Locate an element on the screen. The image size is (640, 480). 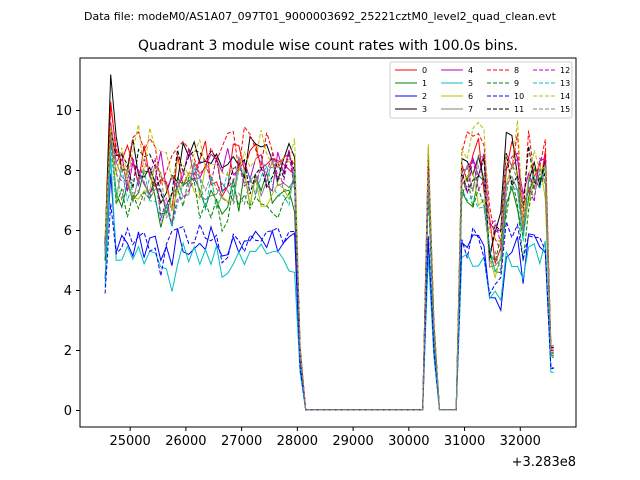
y-tick-label-2: 4 is located at coordinates (68, 291).